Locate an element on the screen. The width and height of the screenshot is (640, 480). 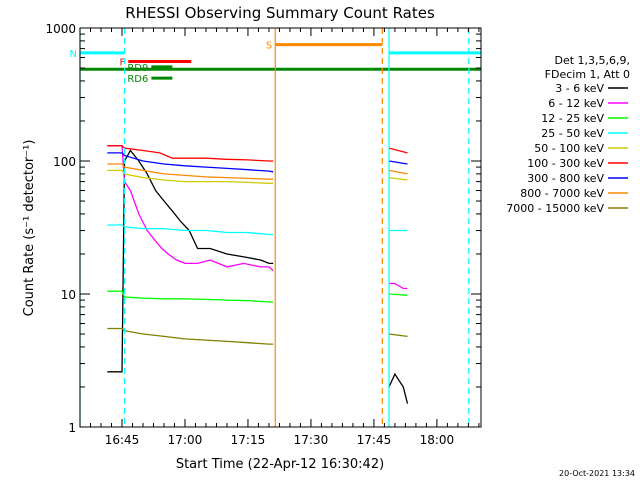
y-tick-label-0: 1 is located at coordinates (72, 428).